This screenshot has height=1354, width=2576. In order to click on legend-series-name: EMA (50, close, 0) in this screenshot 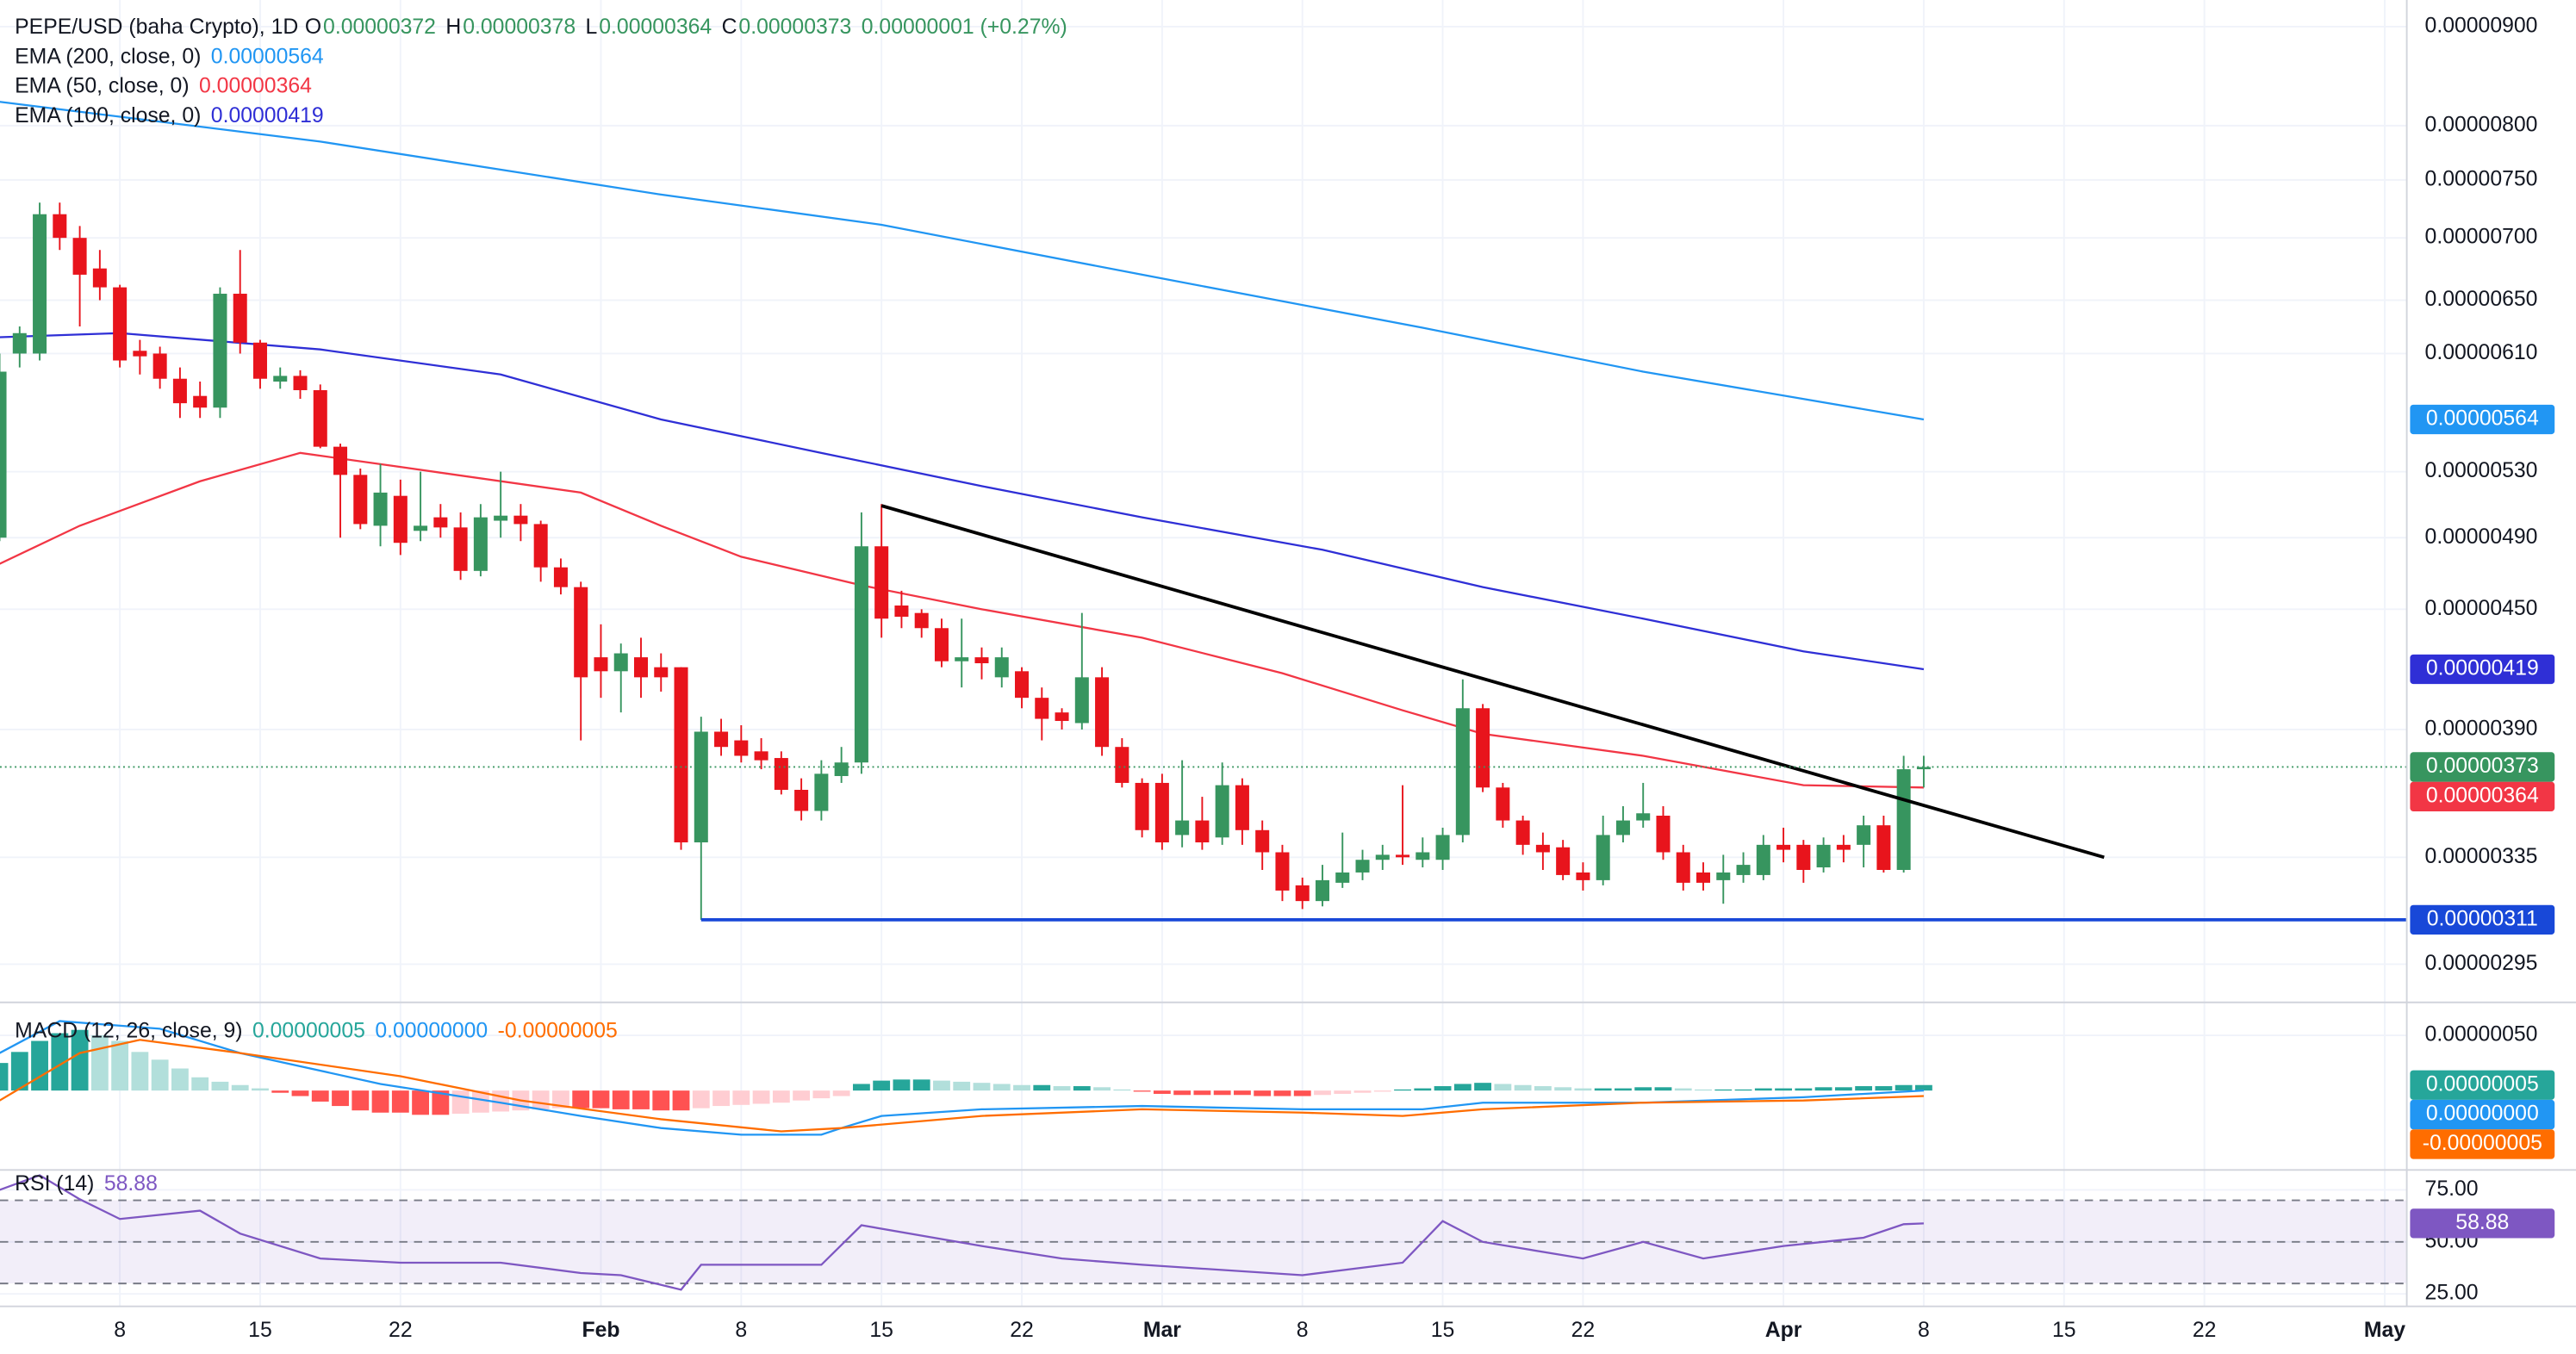, I will do `click(102, 86)`.